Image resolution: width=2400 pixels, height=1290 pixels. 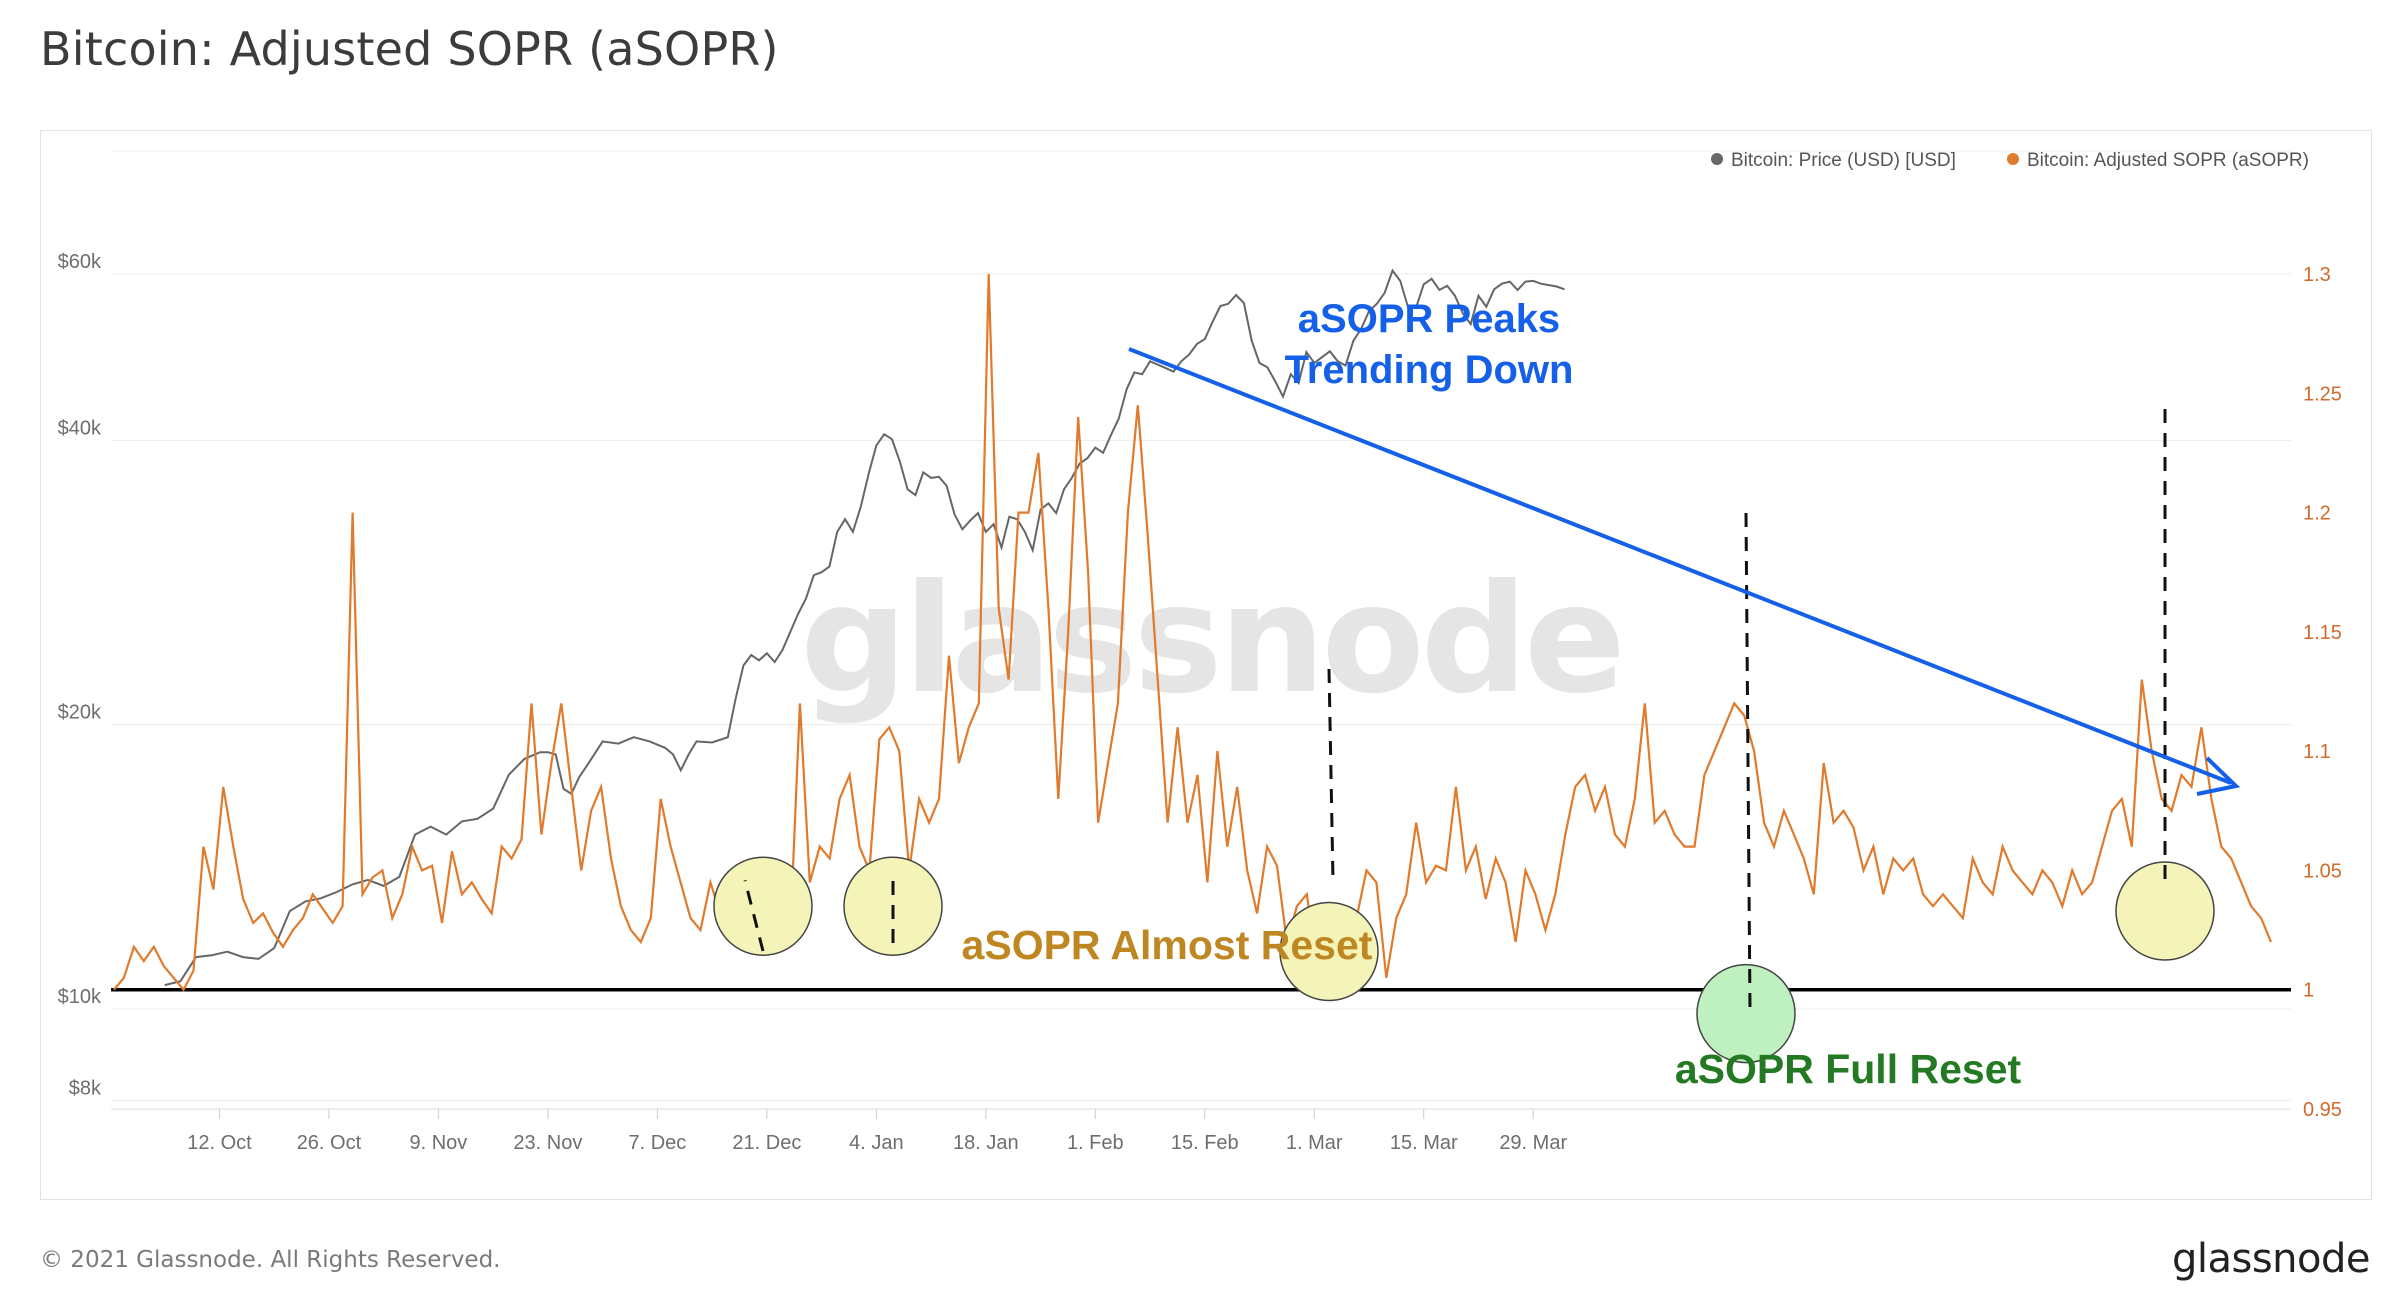 I want to click on x-tick-label: 29. Mar, so click(x=1533, y=1143).